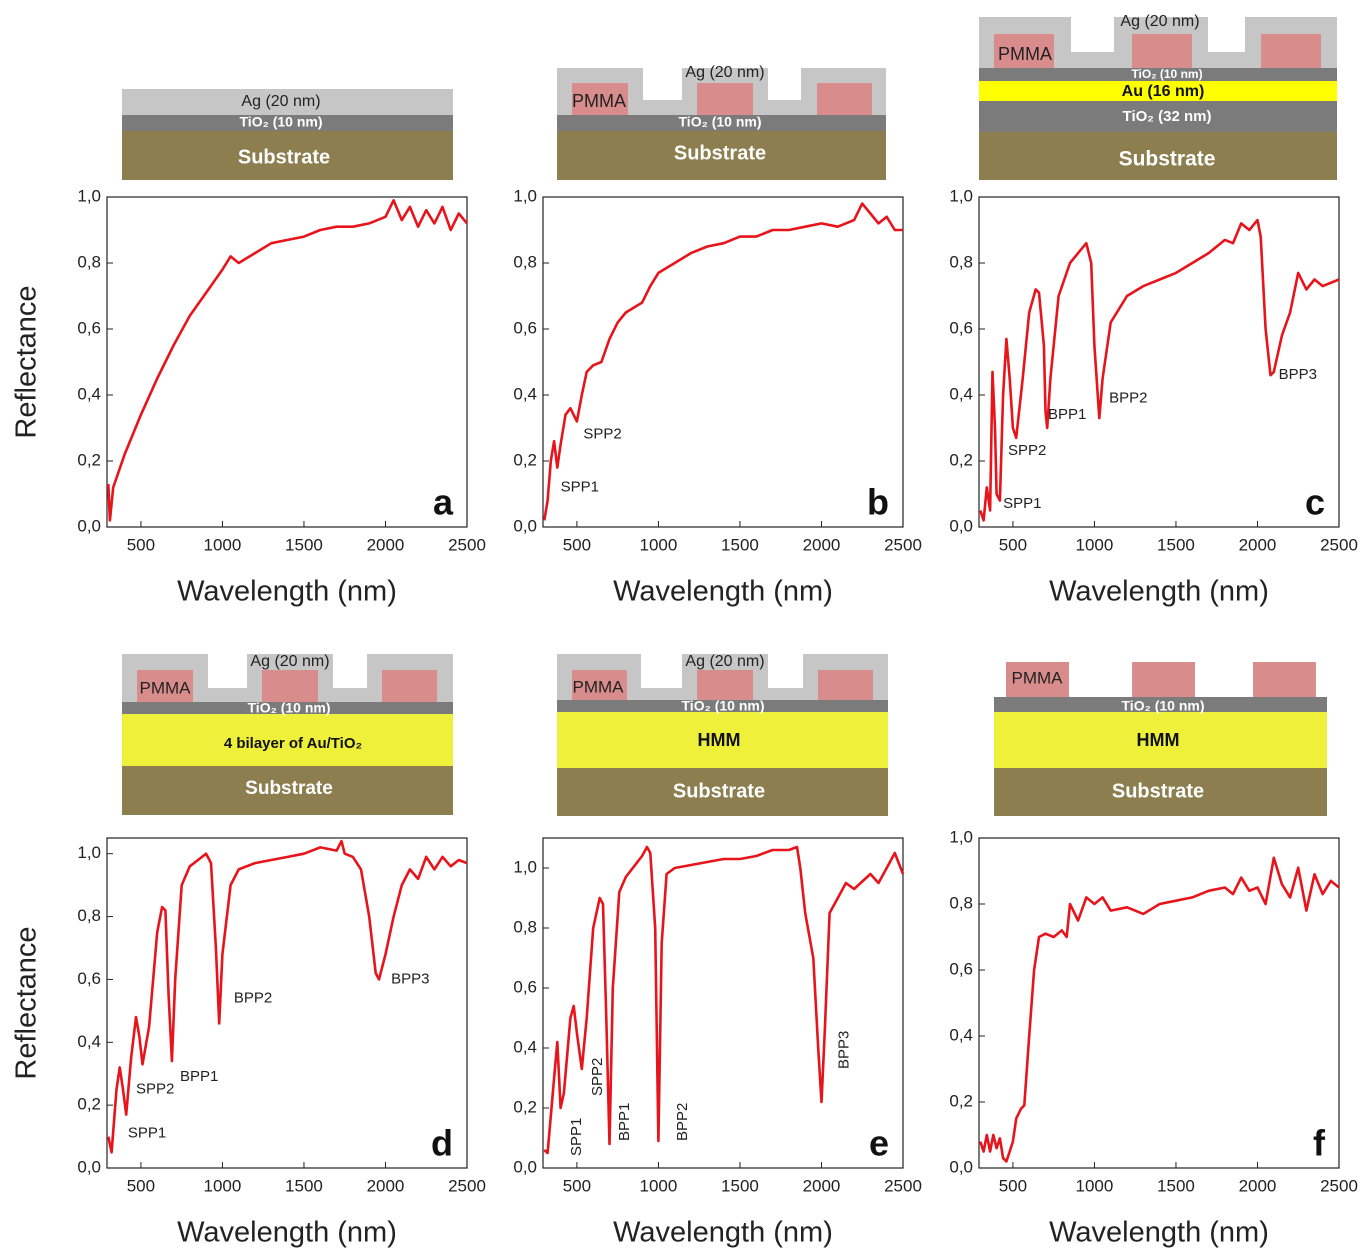 The height and width of the screenshot is (1251, 1363). What do you see at coordinates (1319, 1143) in the screenshot?
I see `panel-label: f` at bounding box center [1319, 1143].